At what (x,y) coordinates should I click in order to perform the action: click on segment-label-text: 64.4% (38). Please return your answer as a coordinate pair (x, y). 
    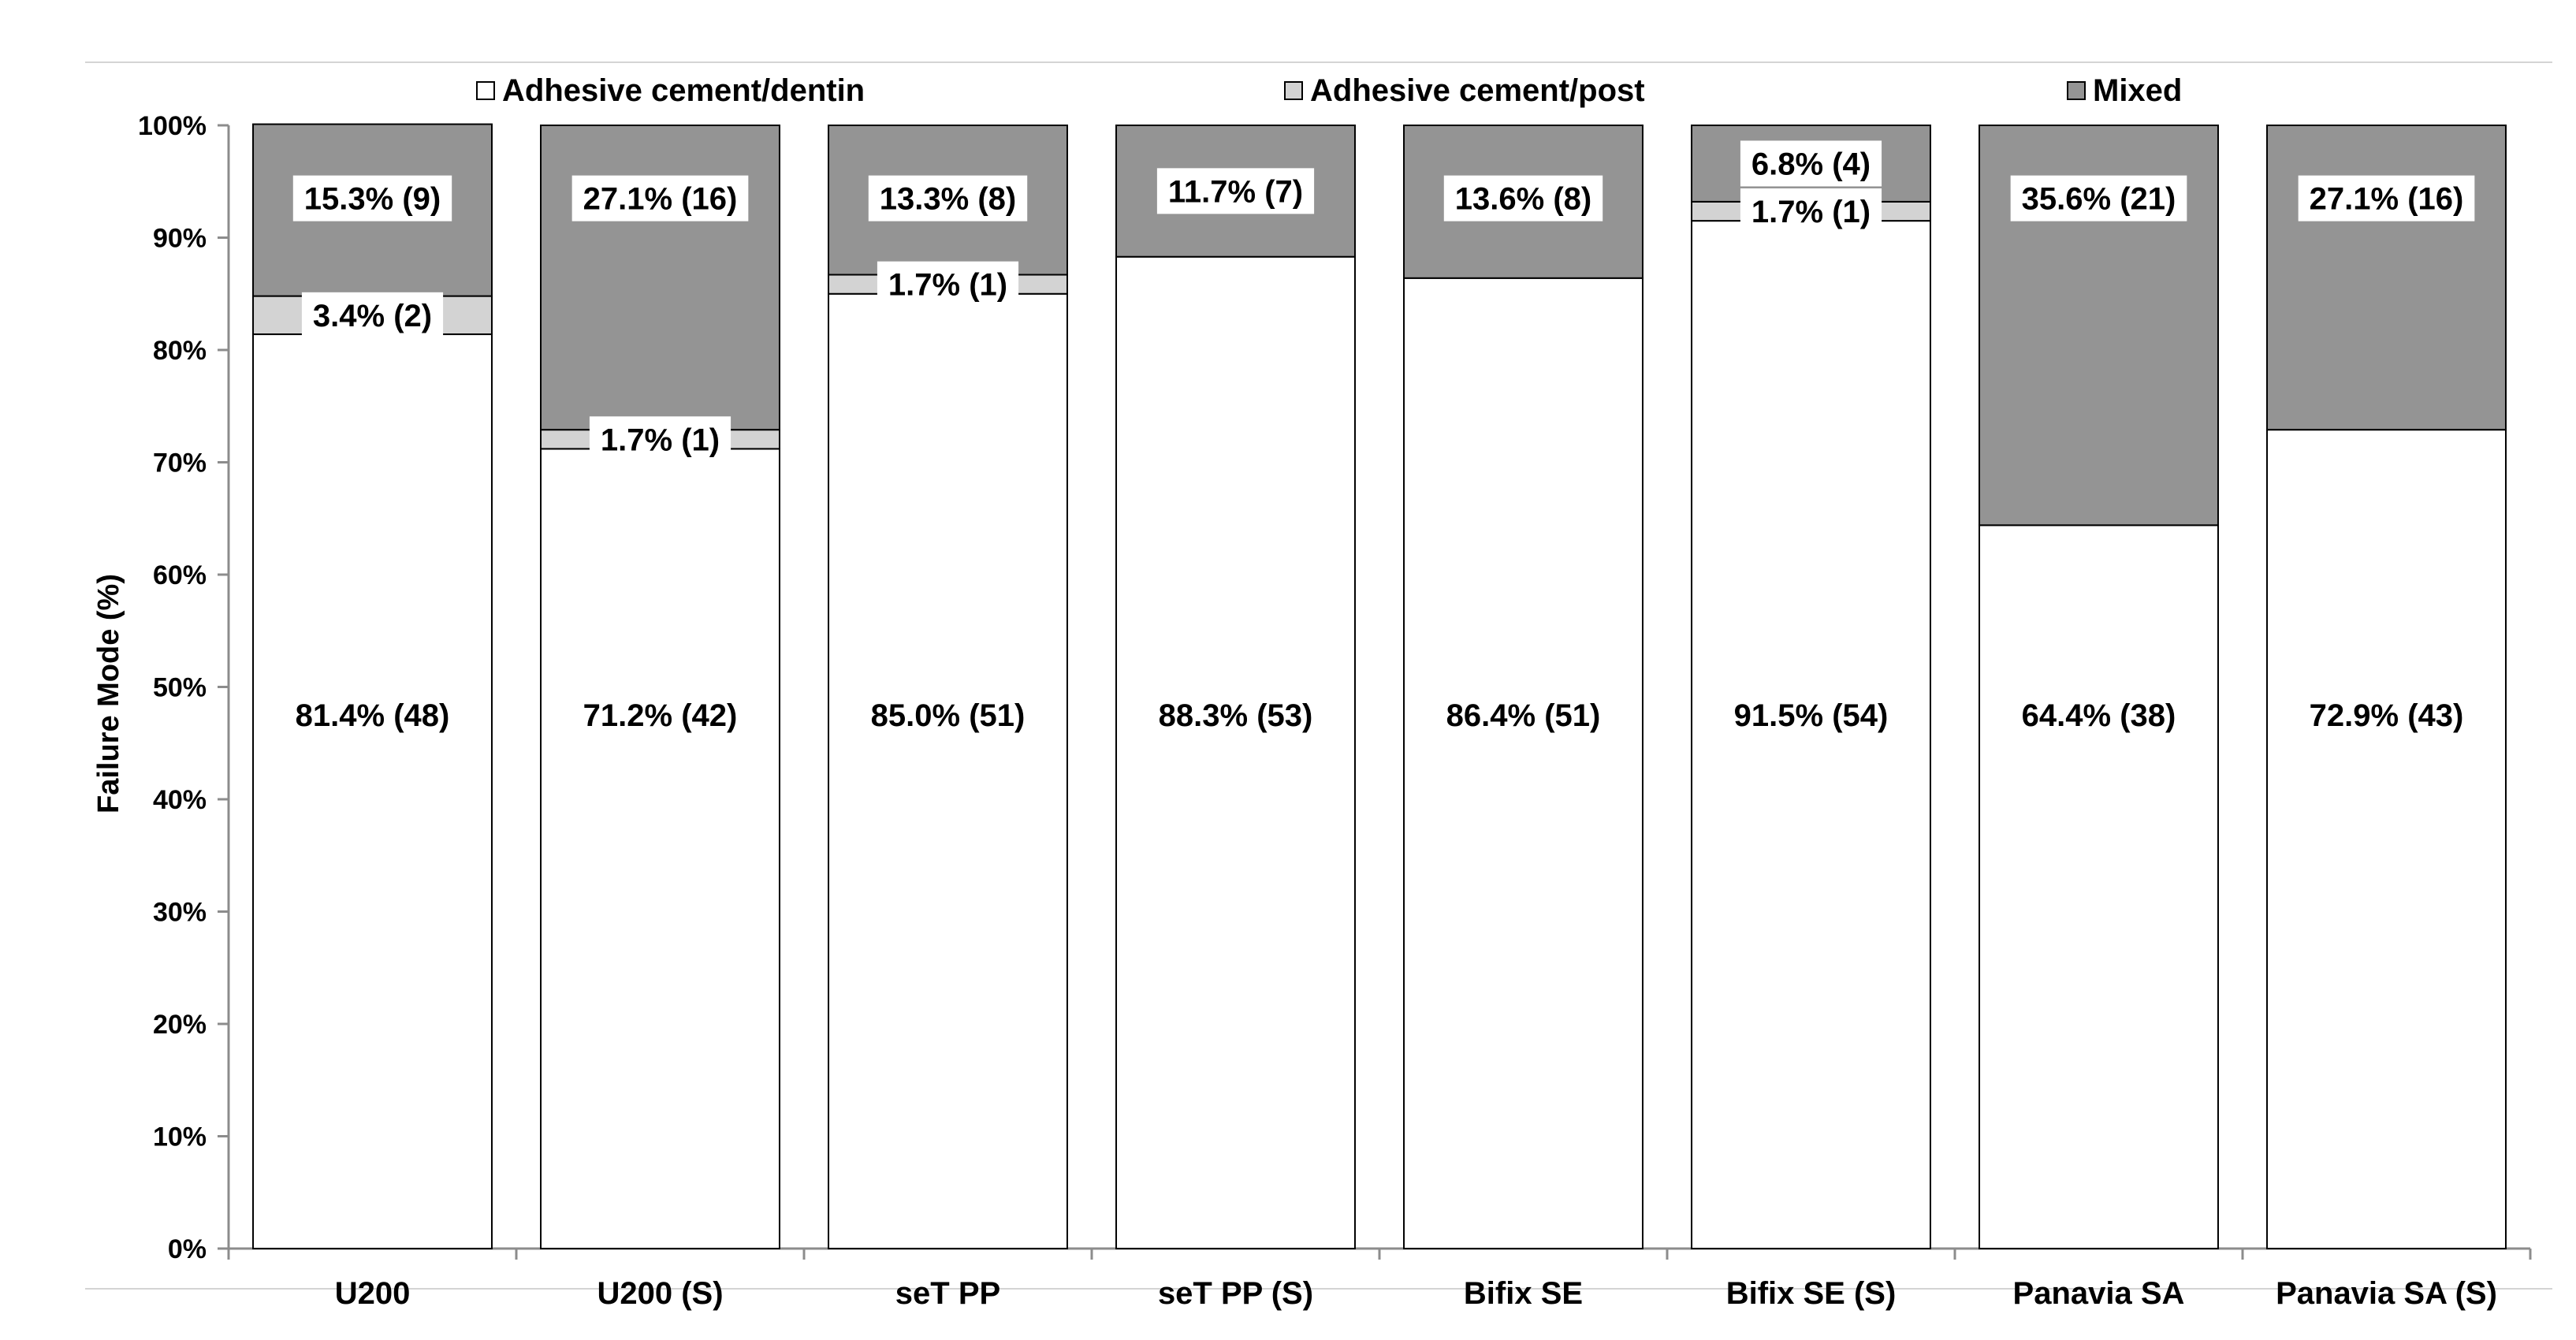
    Looking at the image, I should click on (2099, 715).